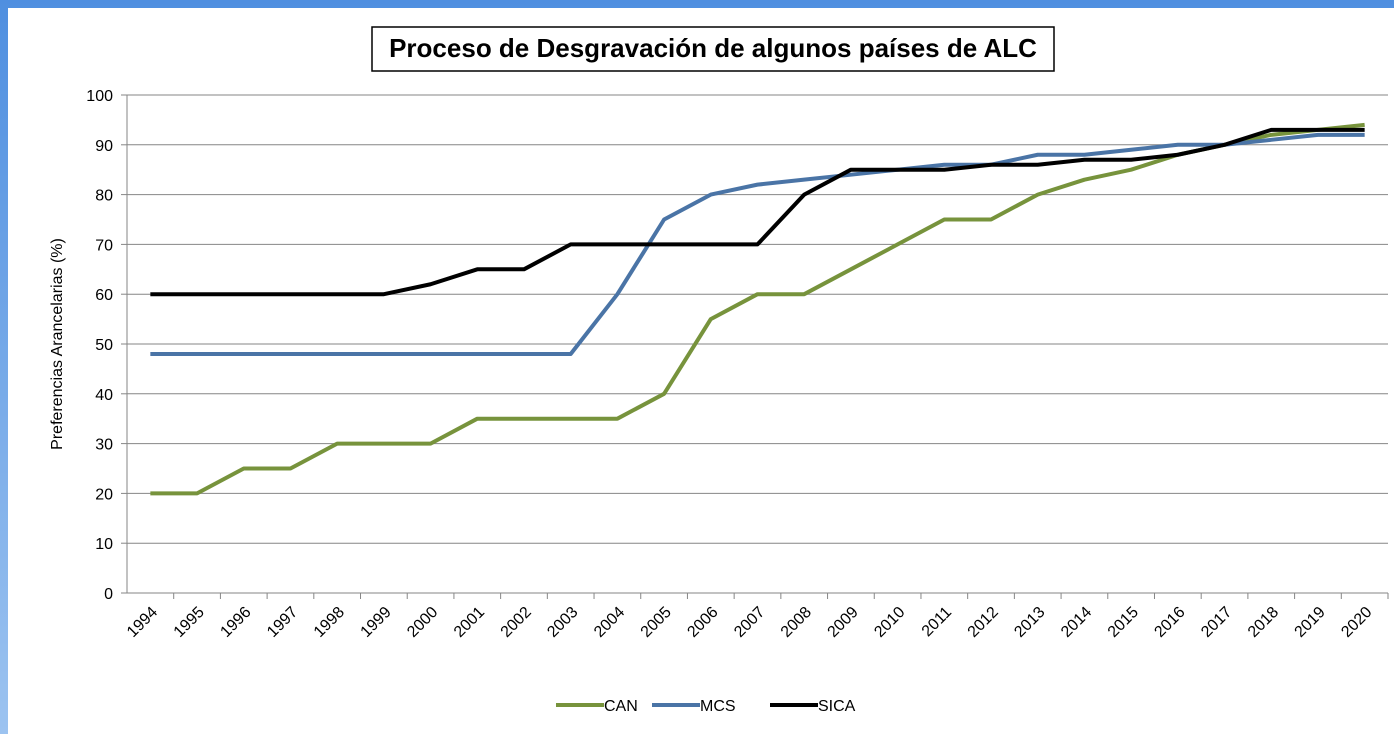 The height and width of the screenshot is (734, 1394). Describe the element at coordinates (621, 706) in the screenshot. I see `legend-label: CAN` at that location.